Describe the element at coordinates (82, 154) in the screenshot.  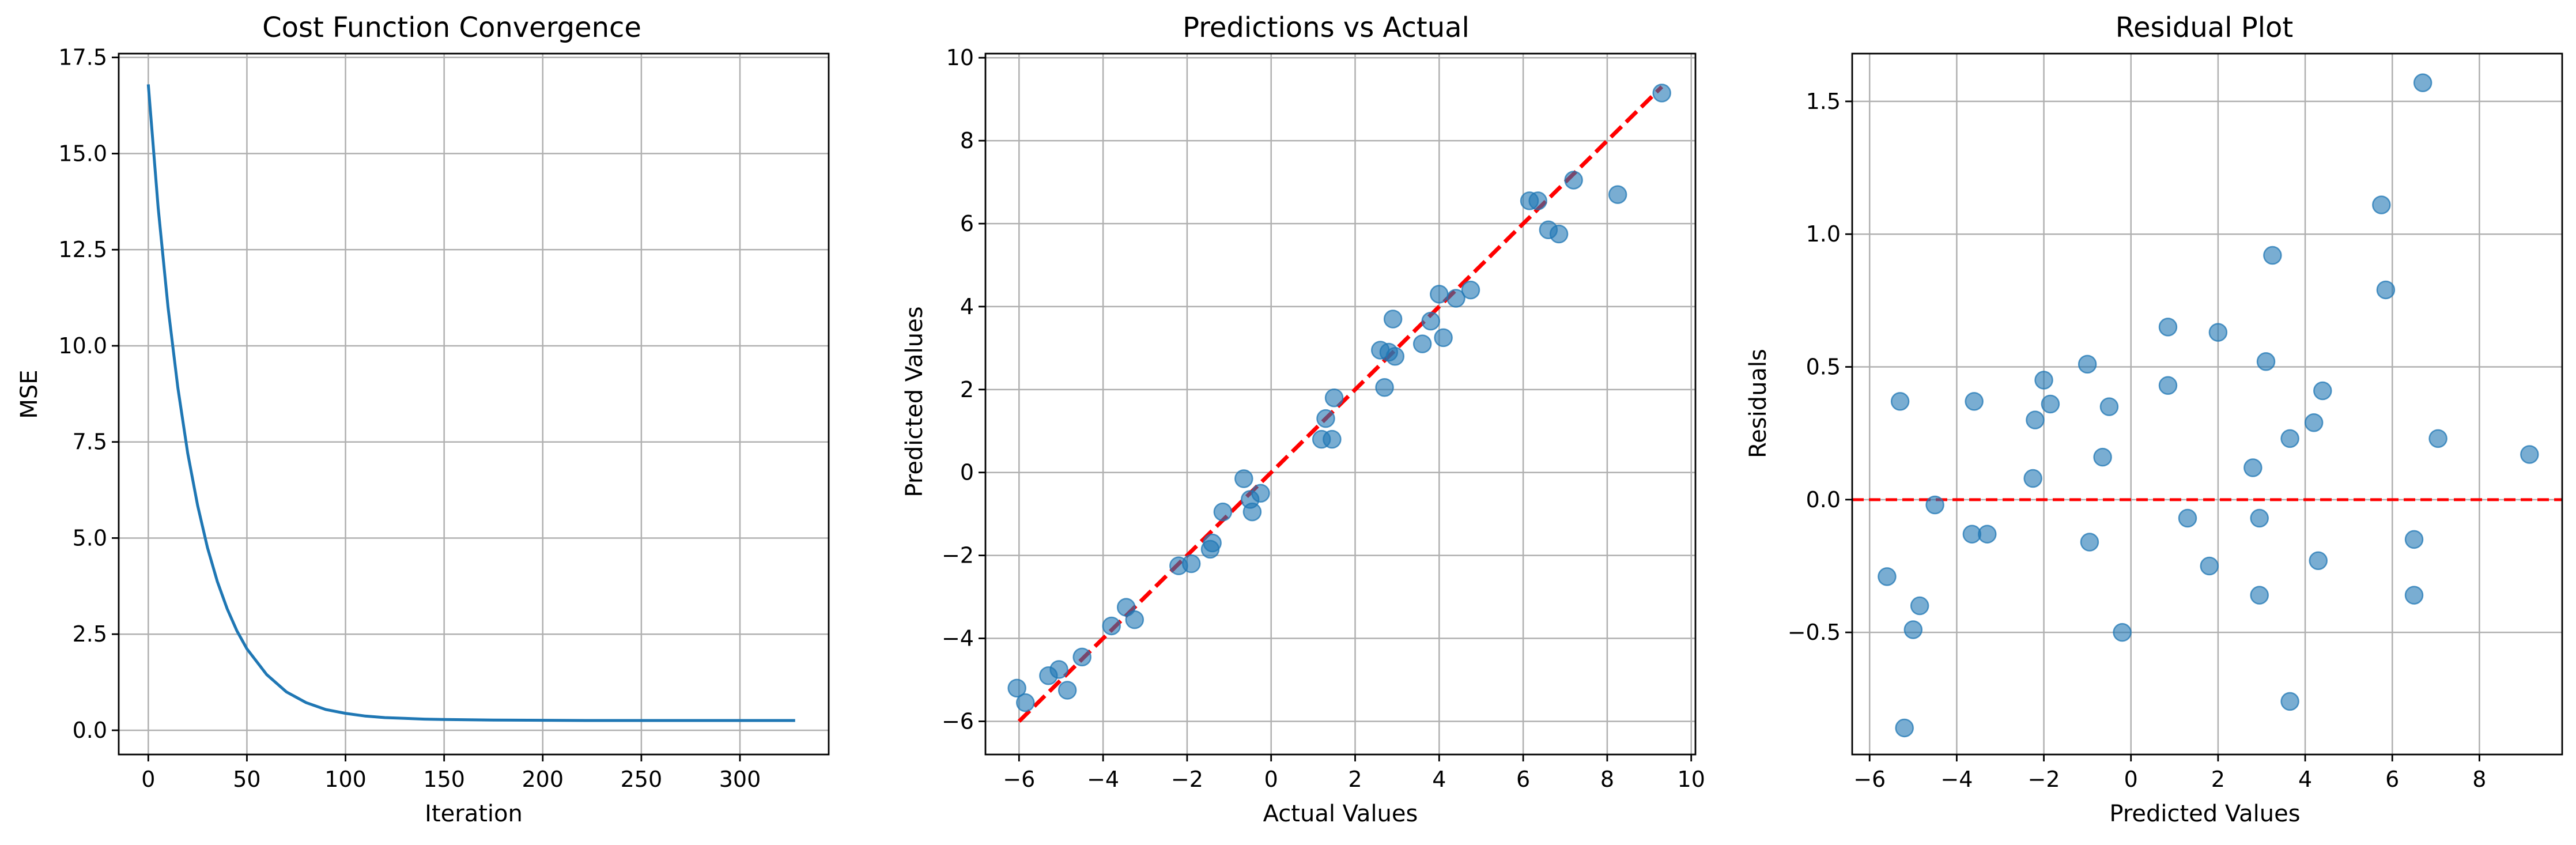
I see `y-tick-label: 15.0` at that location.